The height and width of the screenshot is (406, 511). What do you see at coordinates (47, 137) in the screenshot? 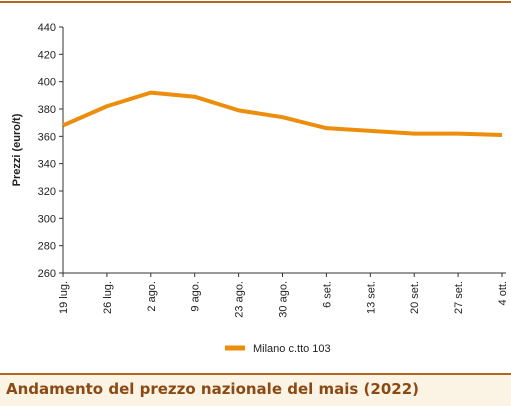
I see `y-tick-label: 360` at bounding box center [47, 137].